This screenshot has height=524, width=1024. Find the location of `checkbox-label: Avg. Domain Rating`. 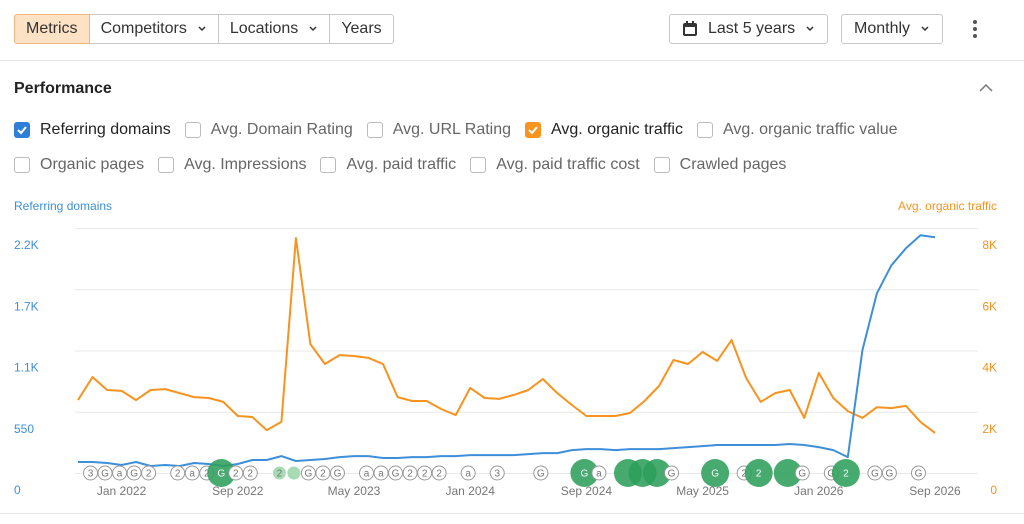

checkbox-label: Avg. Domain Rating is located at coordinates (281, 129).